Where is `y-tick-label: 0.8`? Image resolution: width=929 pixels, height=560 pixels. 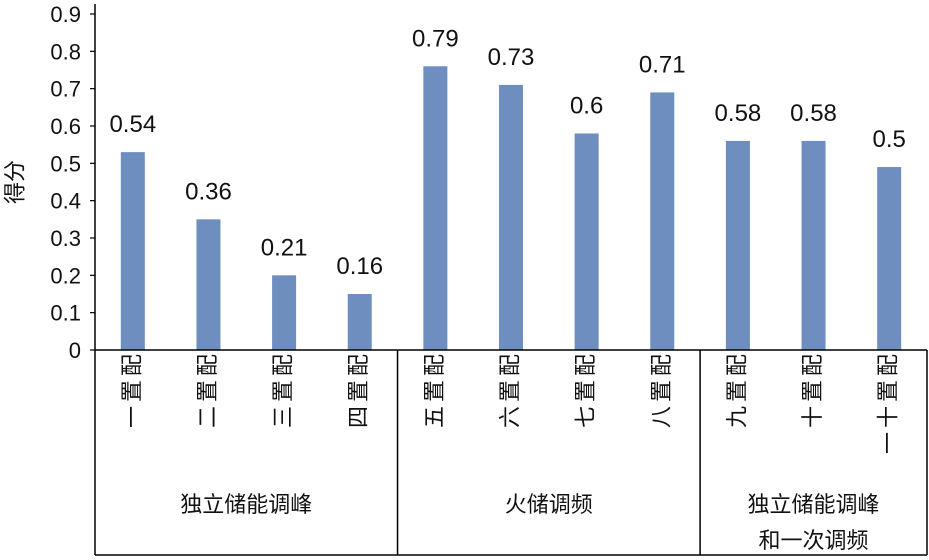
y-tick-label: 0.8 is located at coordinates (65, 51).